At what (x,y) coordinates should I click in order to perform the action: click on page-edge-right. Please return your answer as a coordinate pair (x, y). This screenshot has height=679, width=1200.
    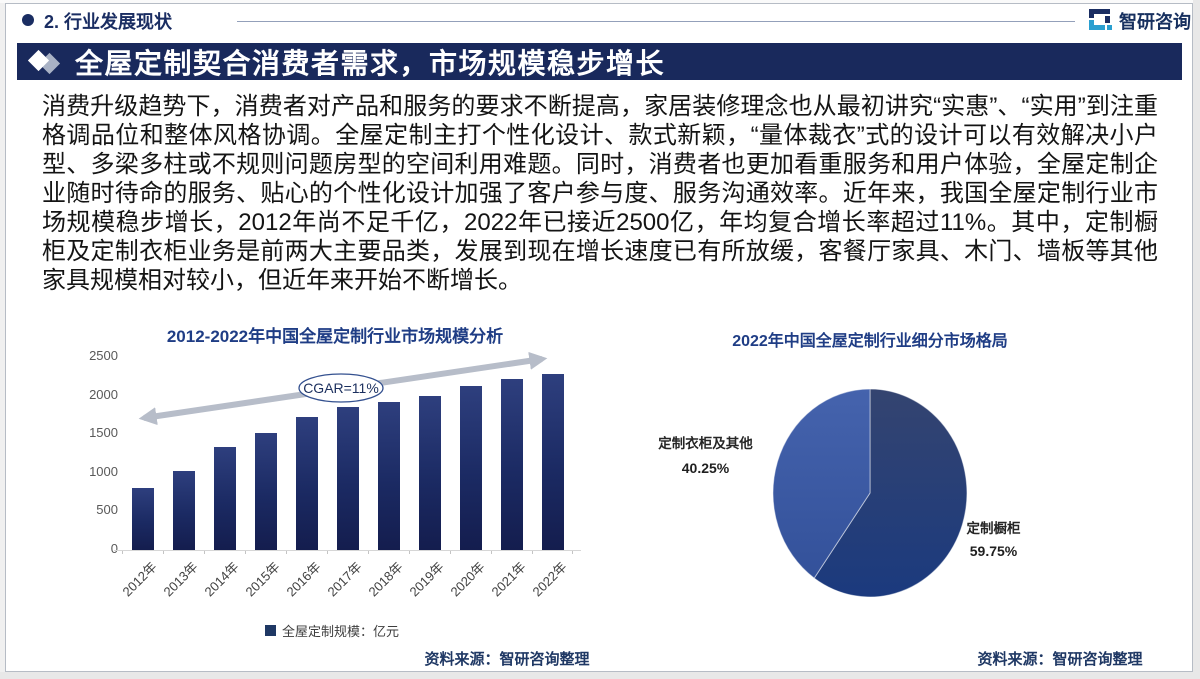
    Looking at the image, I should click on (1196, 339).